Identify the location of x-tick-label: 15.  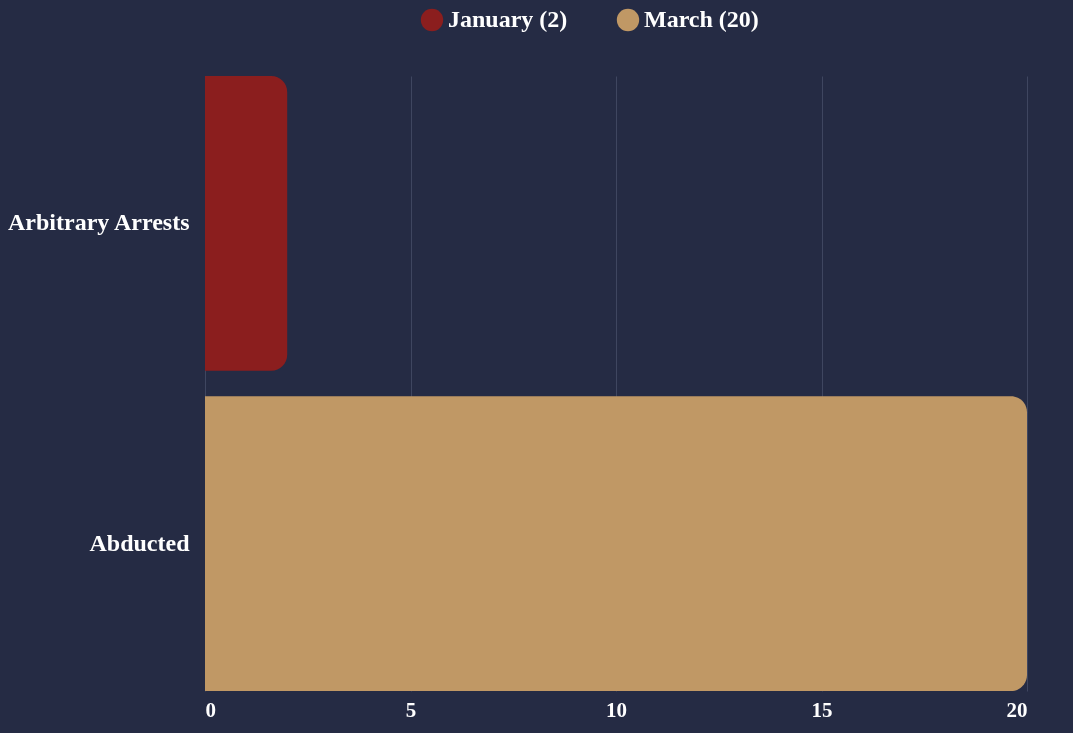
(822, 709).